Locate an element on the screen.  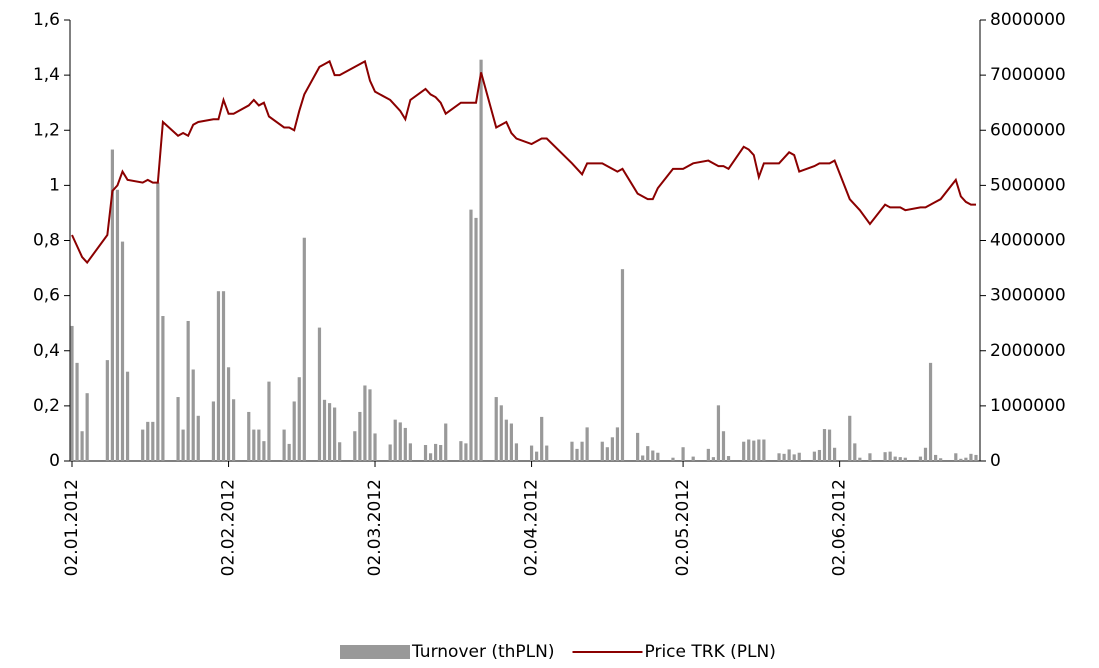
x-tick-label: 02.06.2012 is located at coordinates (840, 527).